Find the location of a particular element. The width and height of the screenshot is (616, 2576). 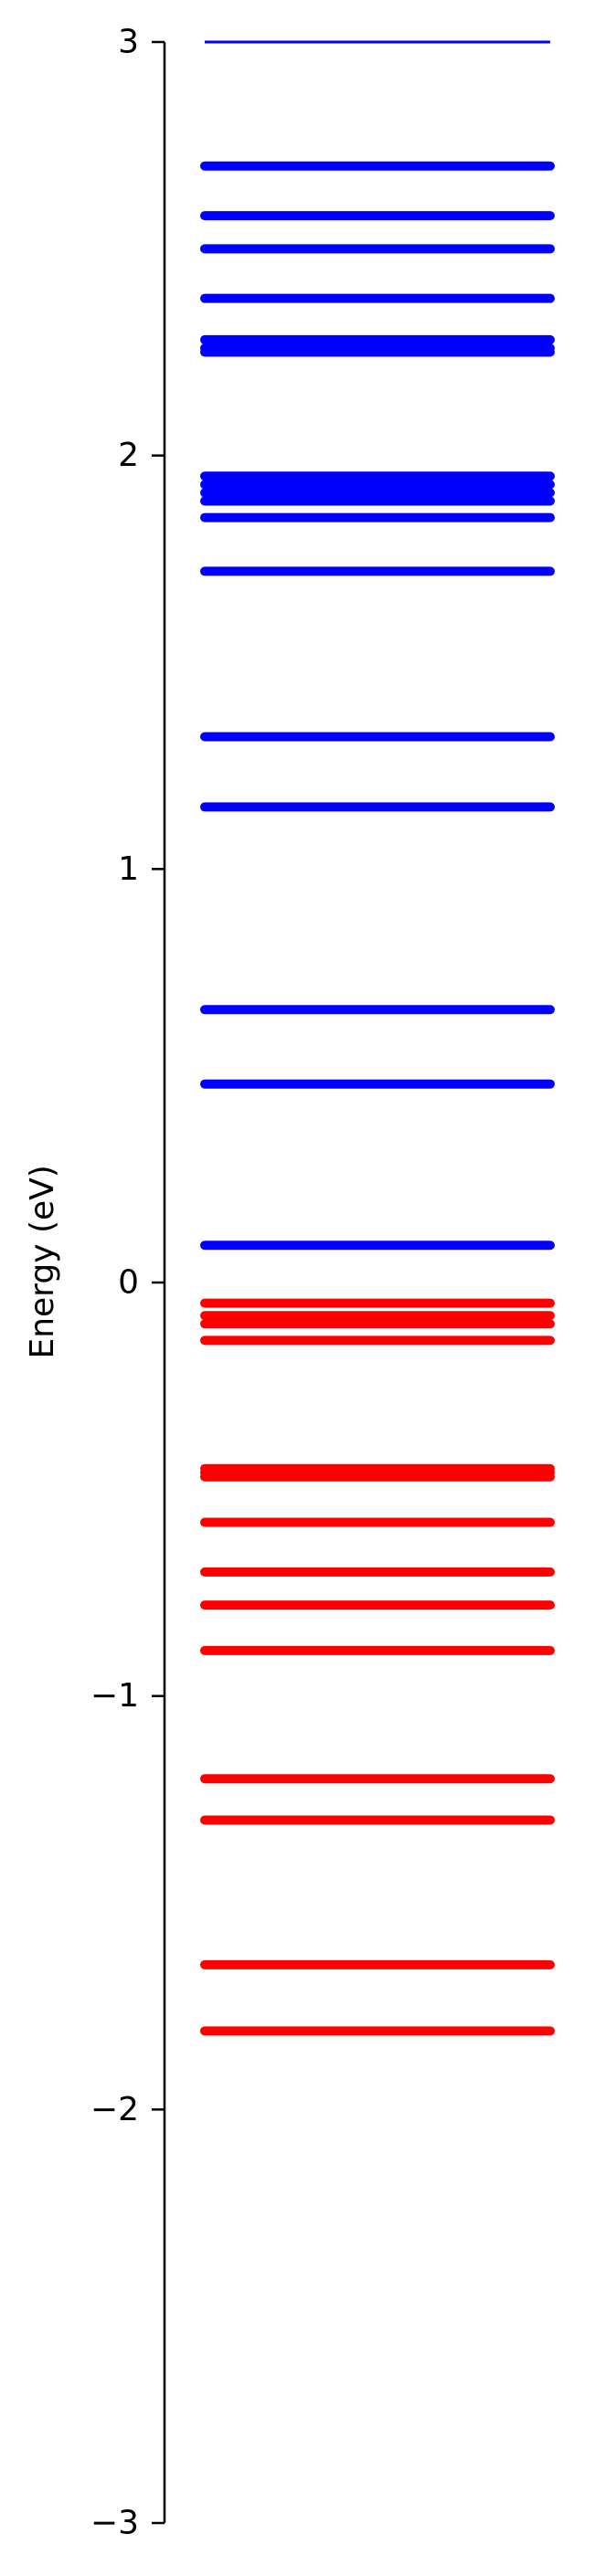

y-tick-label: 1 is located at coordinates (128, 869).